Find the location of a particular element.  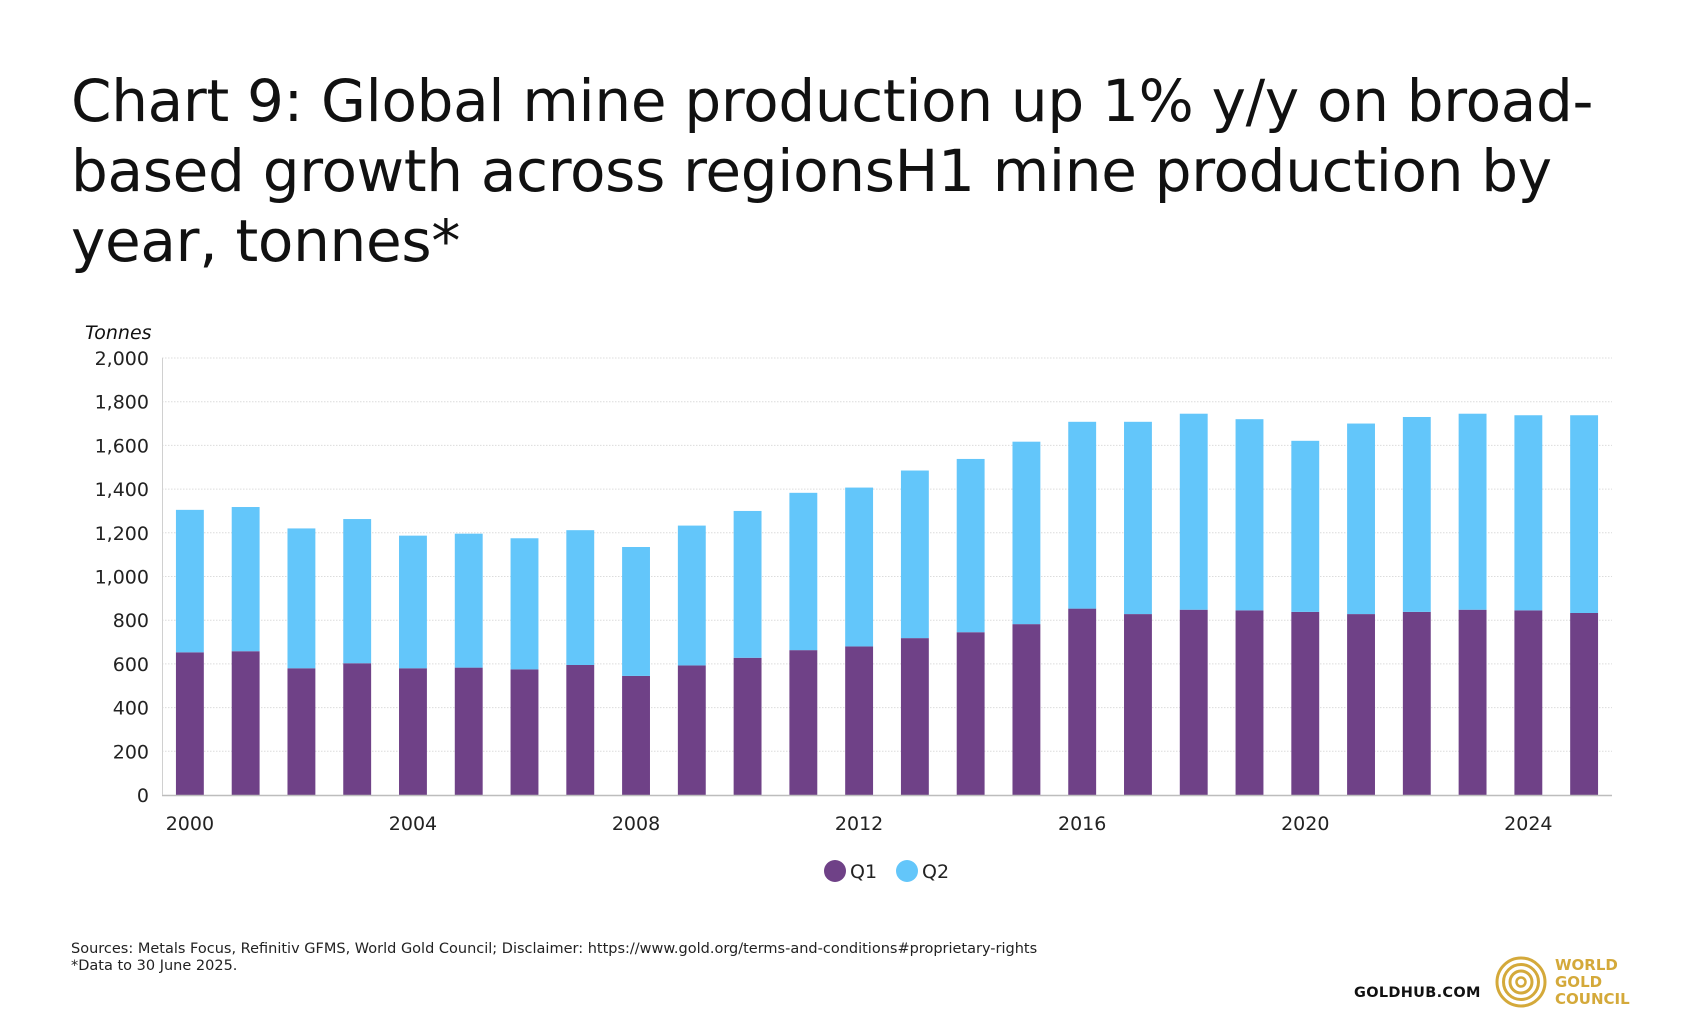

goldhub-link: GOLDHUB.COM is located at coordinates (1417, 993).